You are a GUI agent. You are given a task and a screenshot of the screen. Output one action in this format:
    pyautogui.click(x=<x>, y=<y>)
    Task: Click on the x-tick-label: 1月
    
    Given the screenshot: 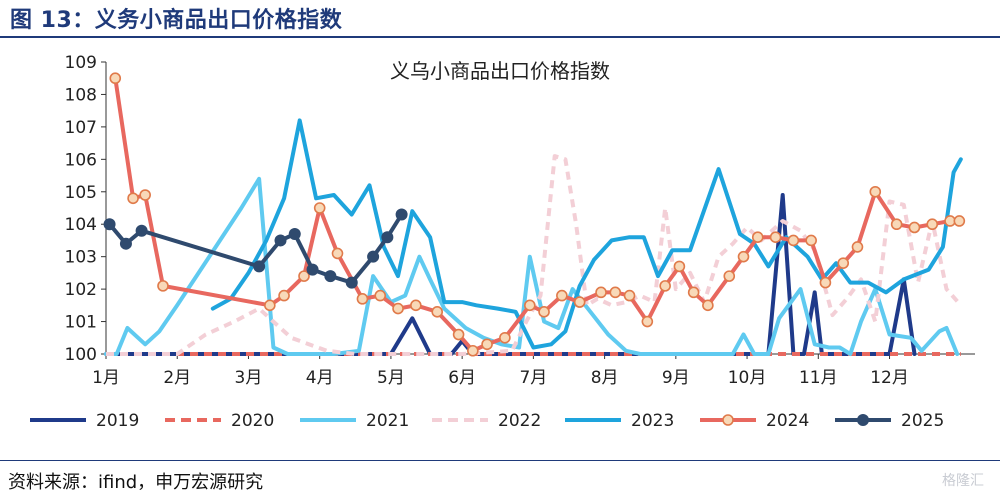 What is the action you would take?
    pyautogui.click(x=106, y=378)
    